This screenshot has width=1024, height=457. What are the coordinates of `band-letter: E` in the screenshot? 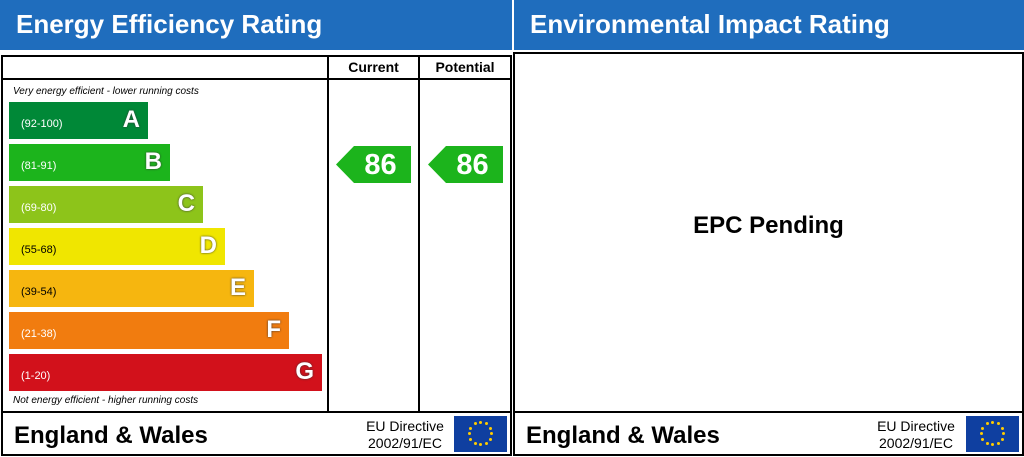 It's located at (237, 287).